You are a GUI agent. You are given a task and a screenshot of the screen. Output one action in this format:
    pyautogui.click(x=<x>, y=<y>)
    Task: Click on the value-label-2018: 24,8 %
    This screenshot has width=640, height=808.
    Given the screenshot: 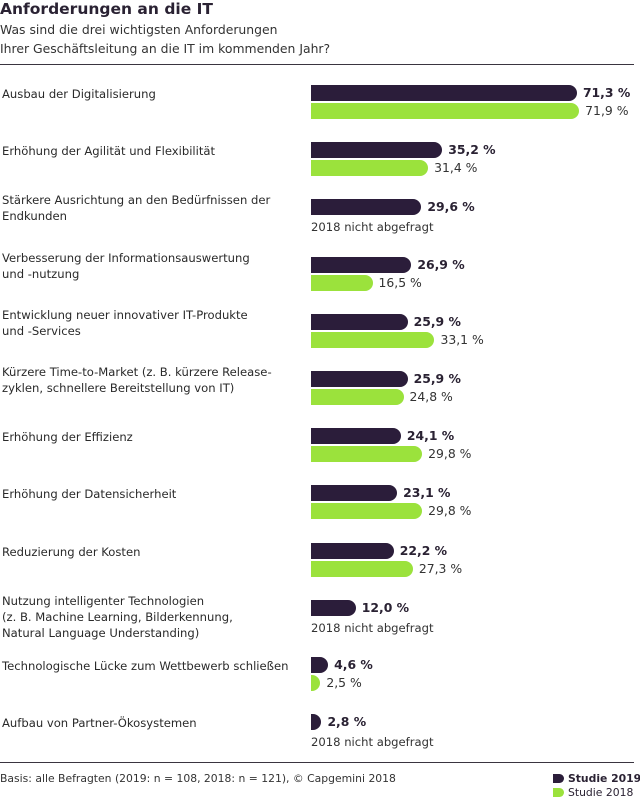 What is the action you would take?
    pyautogui.click(x=431, y=396)
    